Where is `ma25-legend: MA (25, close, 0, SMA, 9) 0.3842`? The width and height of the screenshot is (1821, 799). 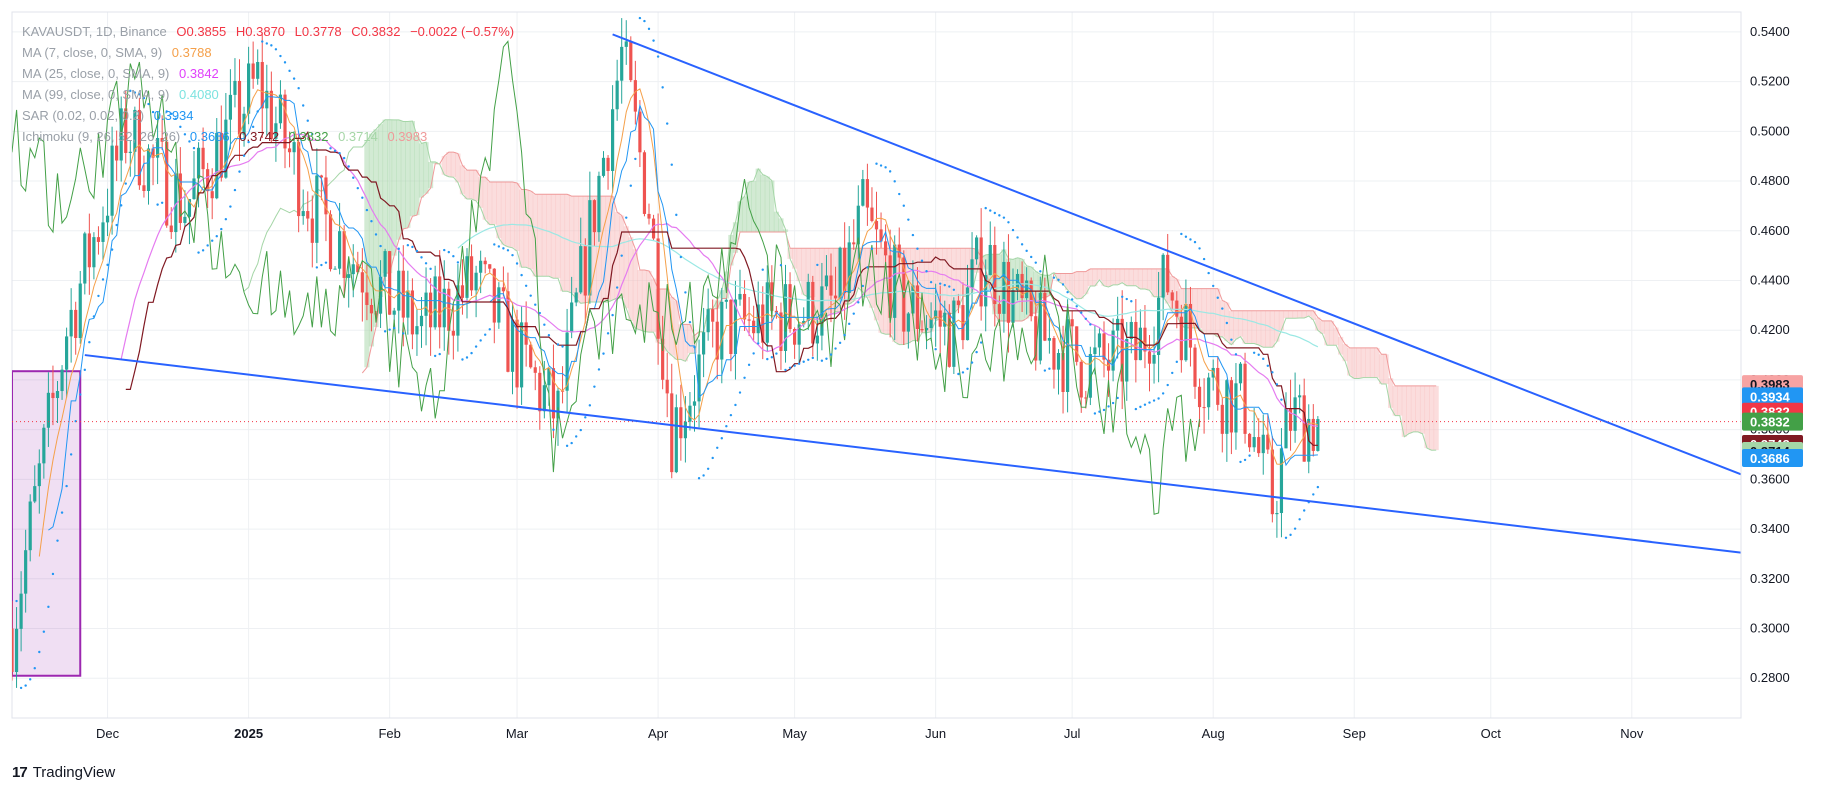 ma25-legend: MA (25, close, 0, SMA, 9) 0.3842 is located at coordinates (271, 73).